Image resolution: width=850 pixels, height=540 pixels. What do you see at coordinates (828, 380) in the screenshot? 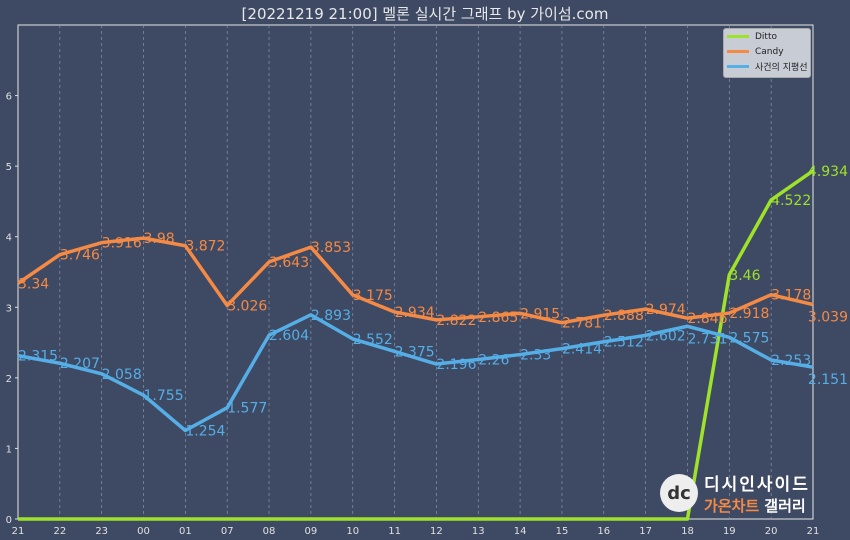
I see `data-label: 2.151` at bounding box center [828, 380].